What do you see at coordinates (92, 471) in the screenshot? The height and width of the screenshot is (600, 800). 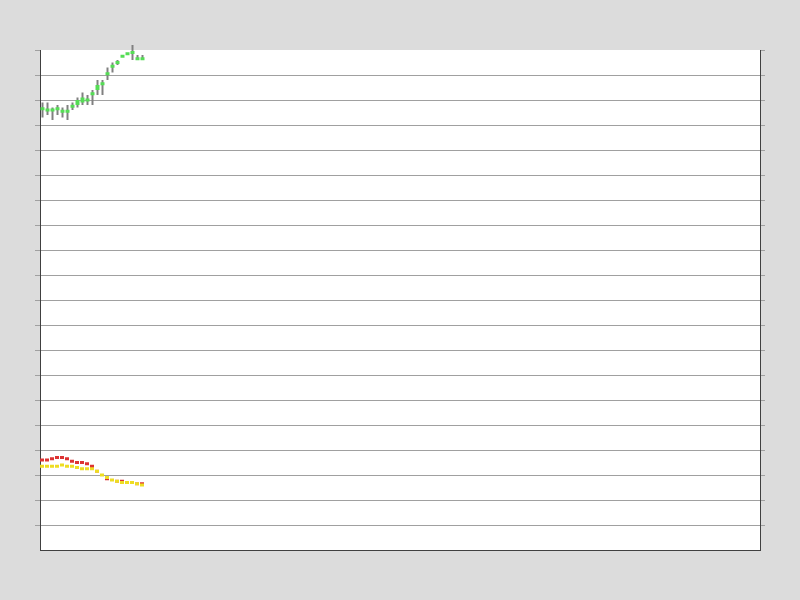 I see `line-series-layer` at bounding box center [92, 471].